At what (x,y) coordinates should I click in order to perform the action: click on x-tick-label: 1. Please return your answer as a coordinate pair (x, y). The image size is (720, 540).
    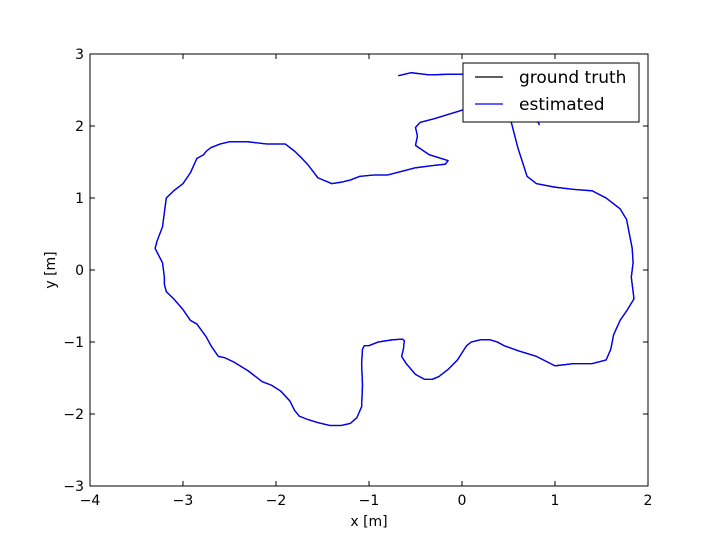
    Looking at the image, I should click on (555, 501).